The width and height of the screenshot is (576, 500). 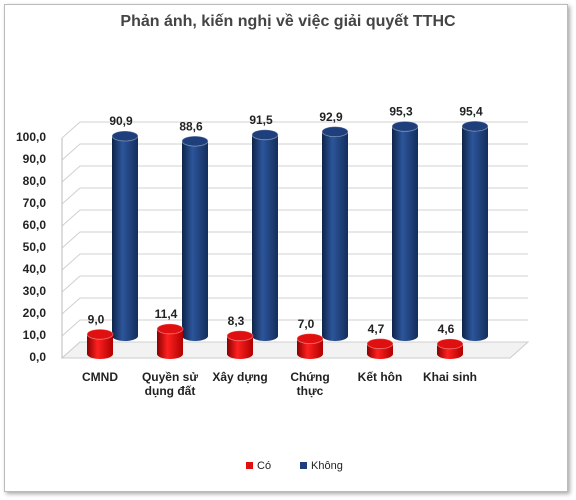 I want to click on x-tick-label: Khai sinh, so click(x=449, y=377).